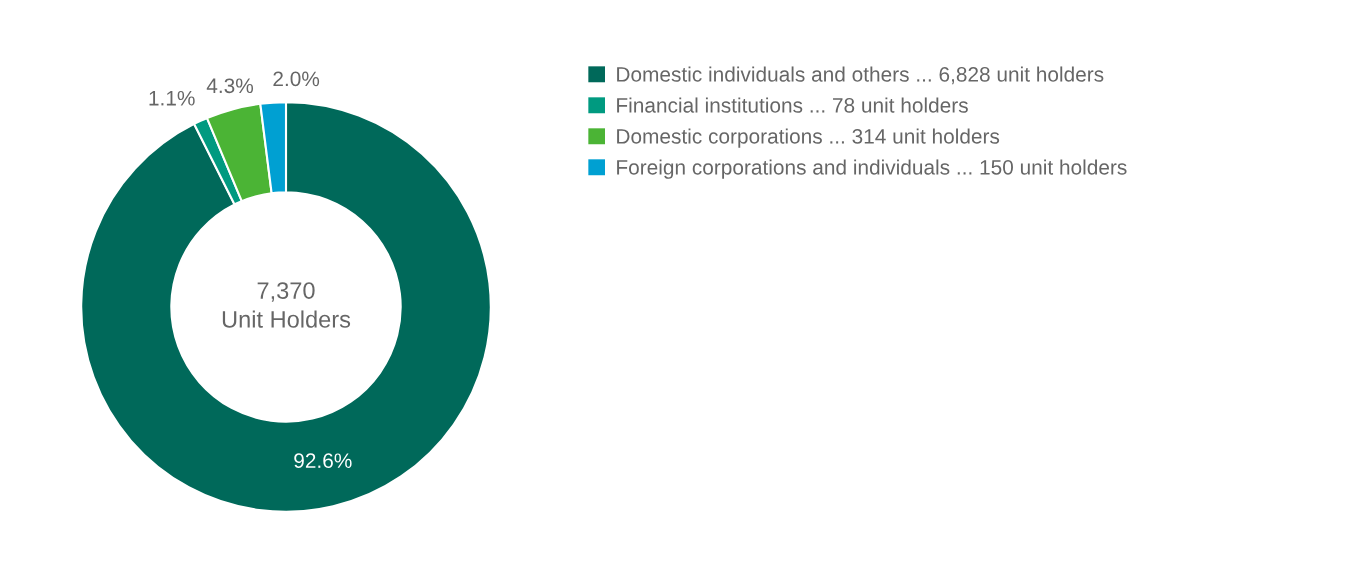 This screenshot has width=1359, height=567. What do you see at coordinates (230, 86) in the screenshot?
I see `data-label: 4.3%` at bounding box center [230, 86].